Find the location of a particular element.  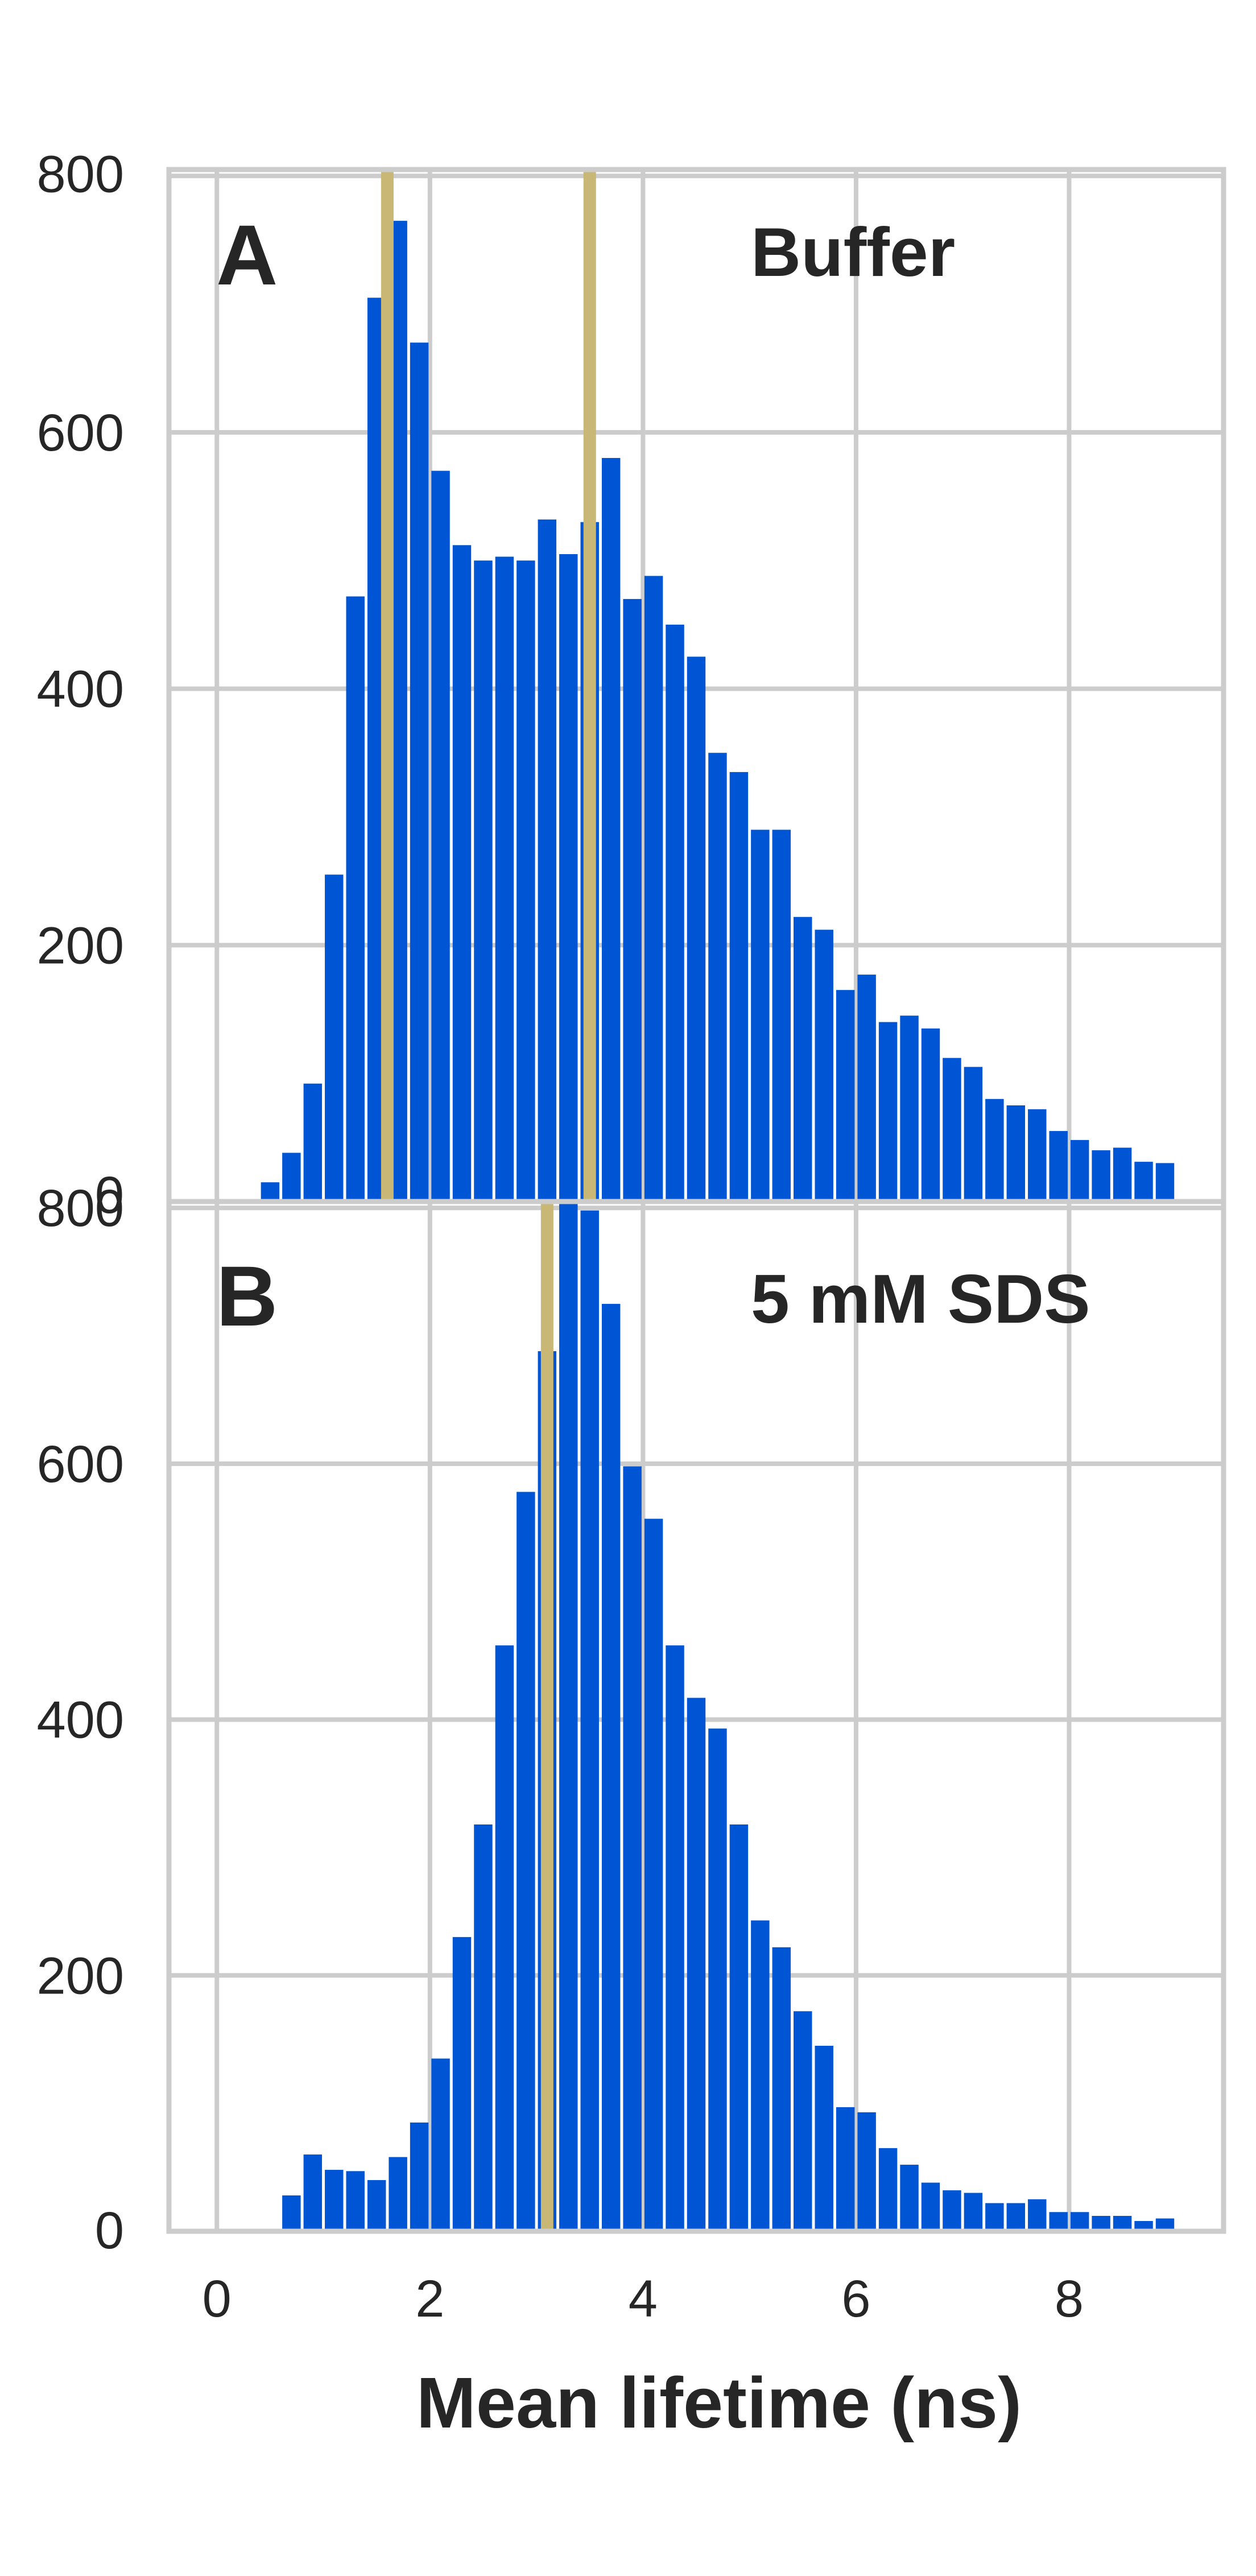

panel-a-title: Buffer is located at coordinates (853, 252).